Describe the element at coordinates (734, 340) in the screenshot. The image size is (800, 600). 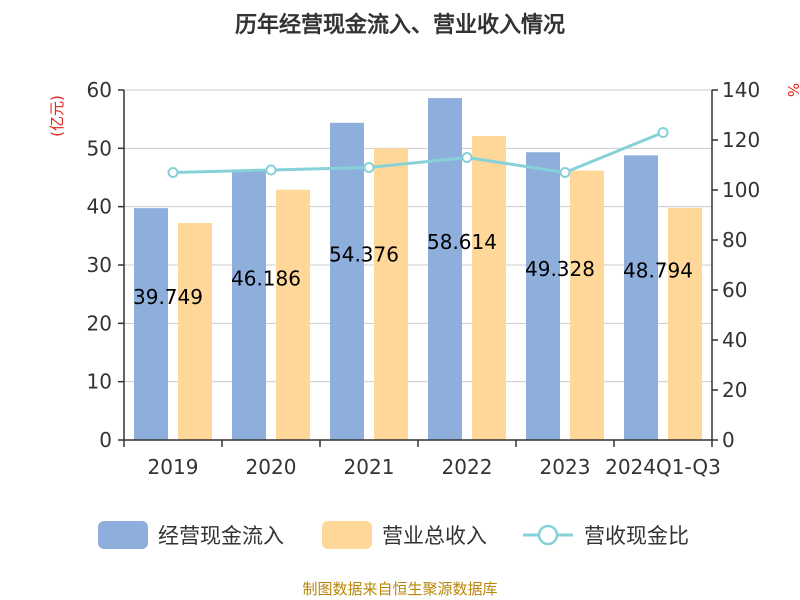
I see `y-right-tick-label: 40` at that location.